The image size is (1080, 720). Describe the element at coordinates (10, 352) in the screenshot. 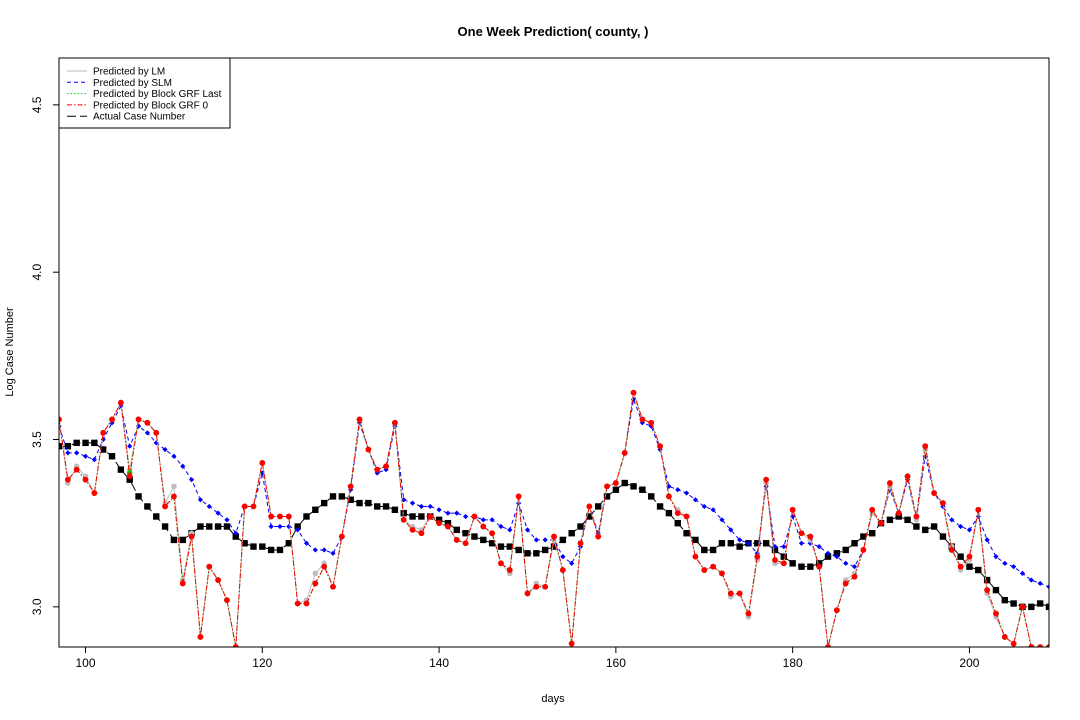

I see `y-axis-label: Log Case Number` at that location.